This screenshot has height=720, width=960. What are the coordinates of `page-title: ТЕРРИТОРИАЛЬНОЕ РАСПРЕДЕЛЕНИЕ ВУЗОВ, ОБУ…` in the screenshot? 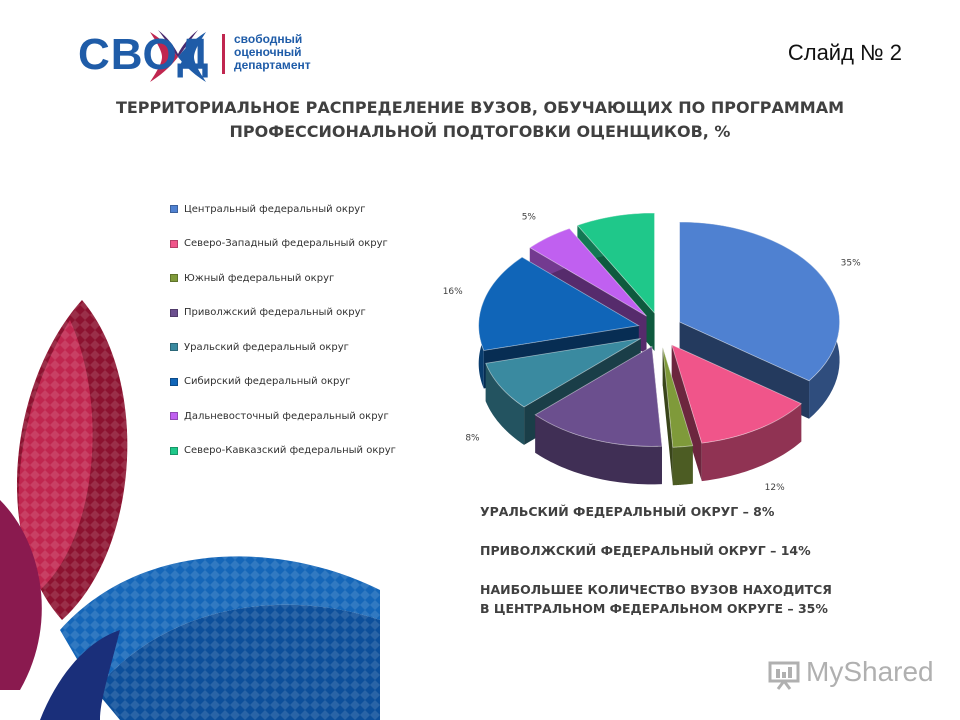 It's located at (480, 120).